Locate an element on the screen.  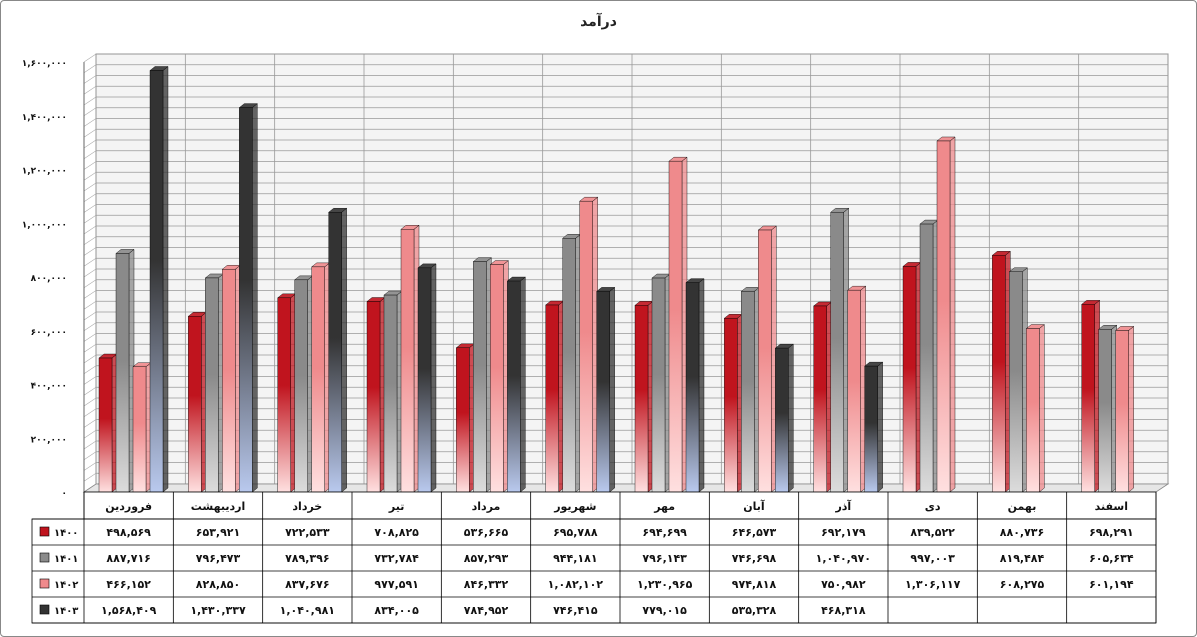
table-cell-value: ۷۳۲,۷۸۴ is located at coordinates (396, 558).